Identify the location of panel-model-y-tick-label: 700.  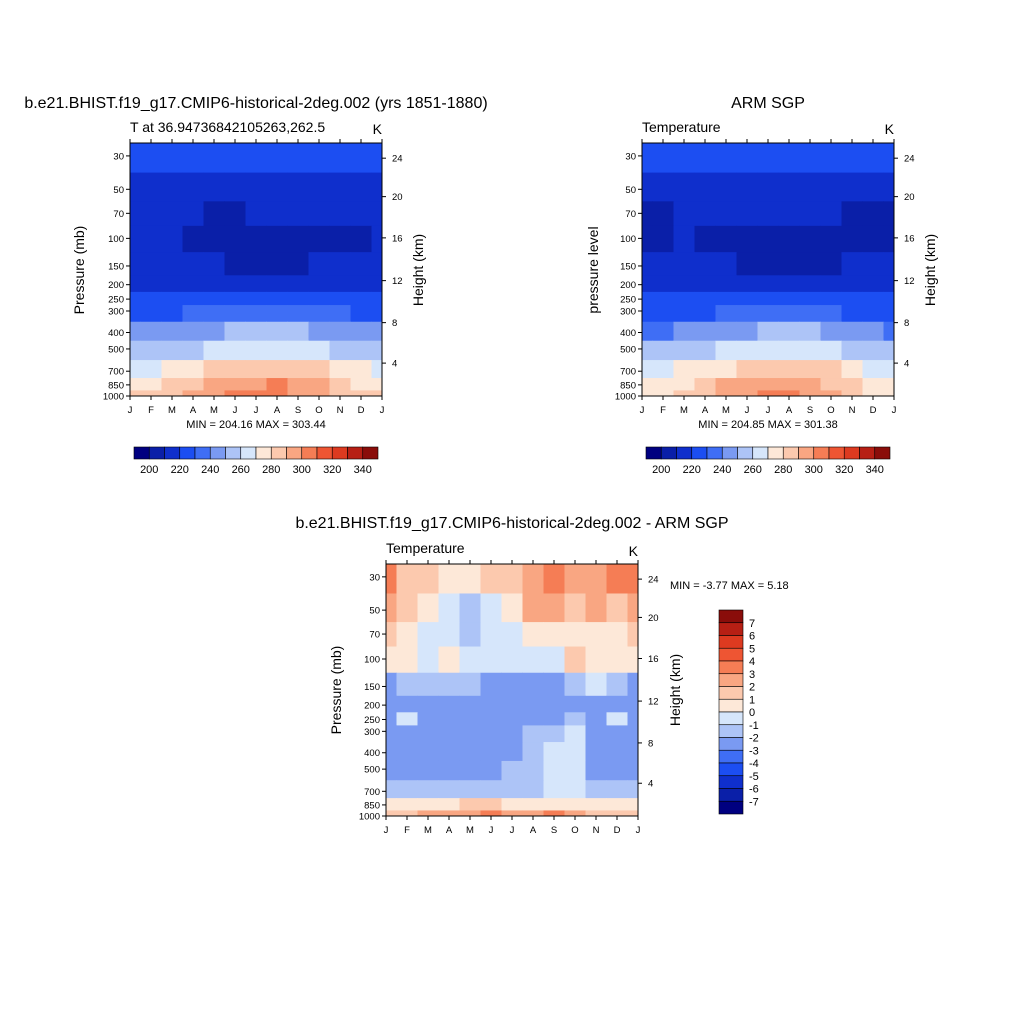
(116, 372).